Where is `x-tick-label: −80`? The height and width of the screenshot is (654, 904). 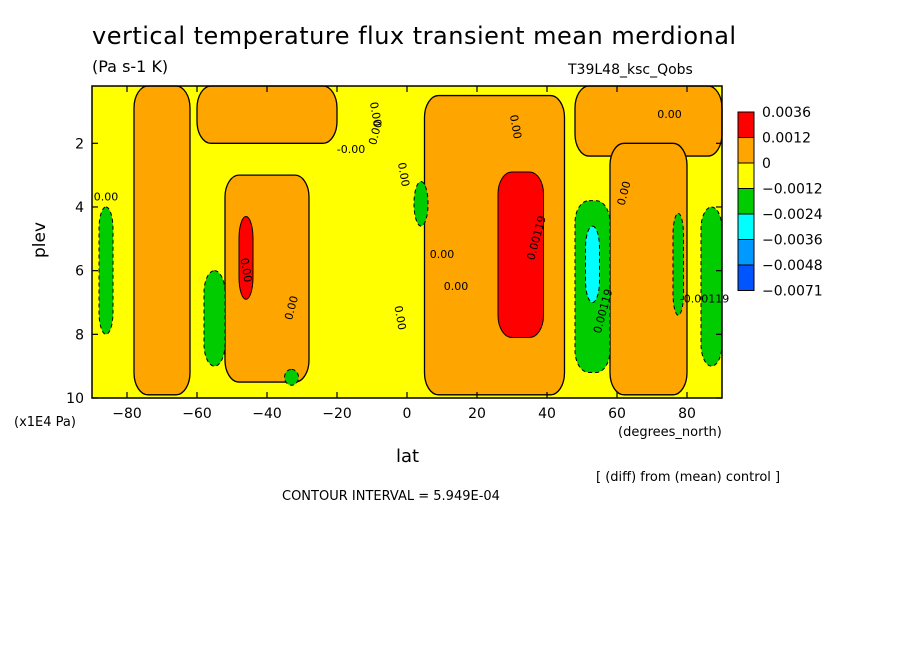 x-tick-label: −80 is located at coordinates (127, 414).